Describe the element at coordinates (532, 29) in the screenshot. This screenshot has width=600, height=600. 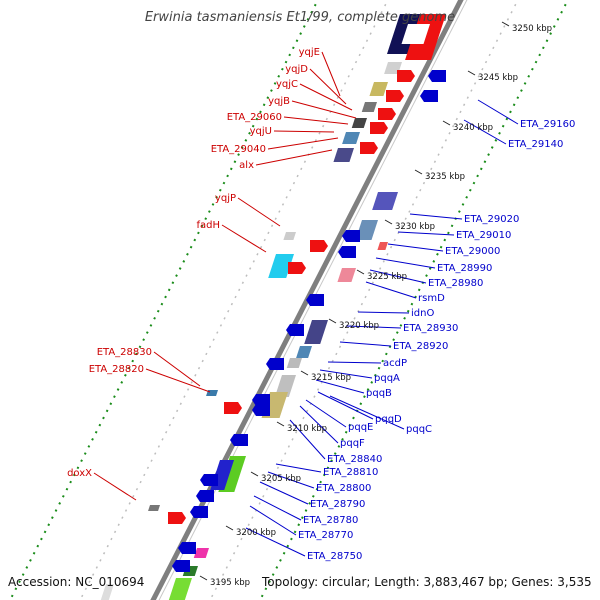
I see `kbp-mark-label: 3250 kbp` at that location.